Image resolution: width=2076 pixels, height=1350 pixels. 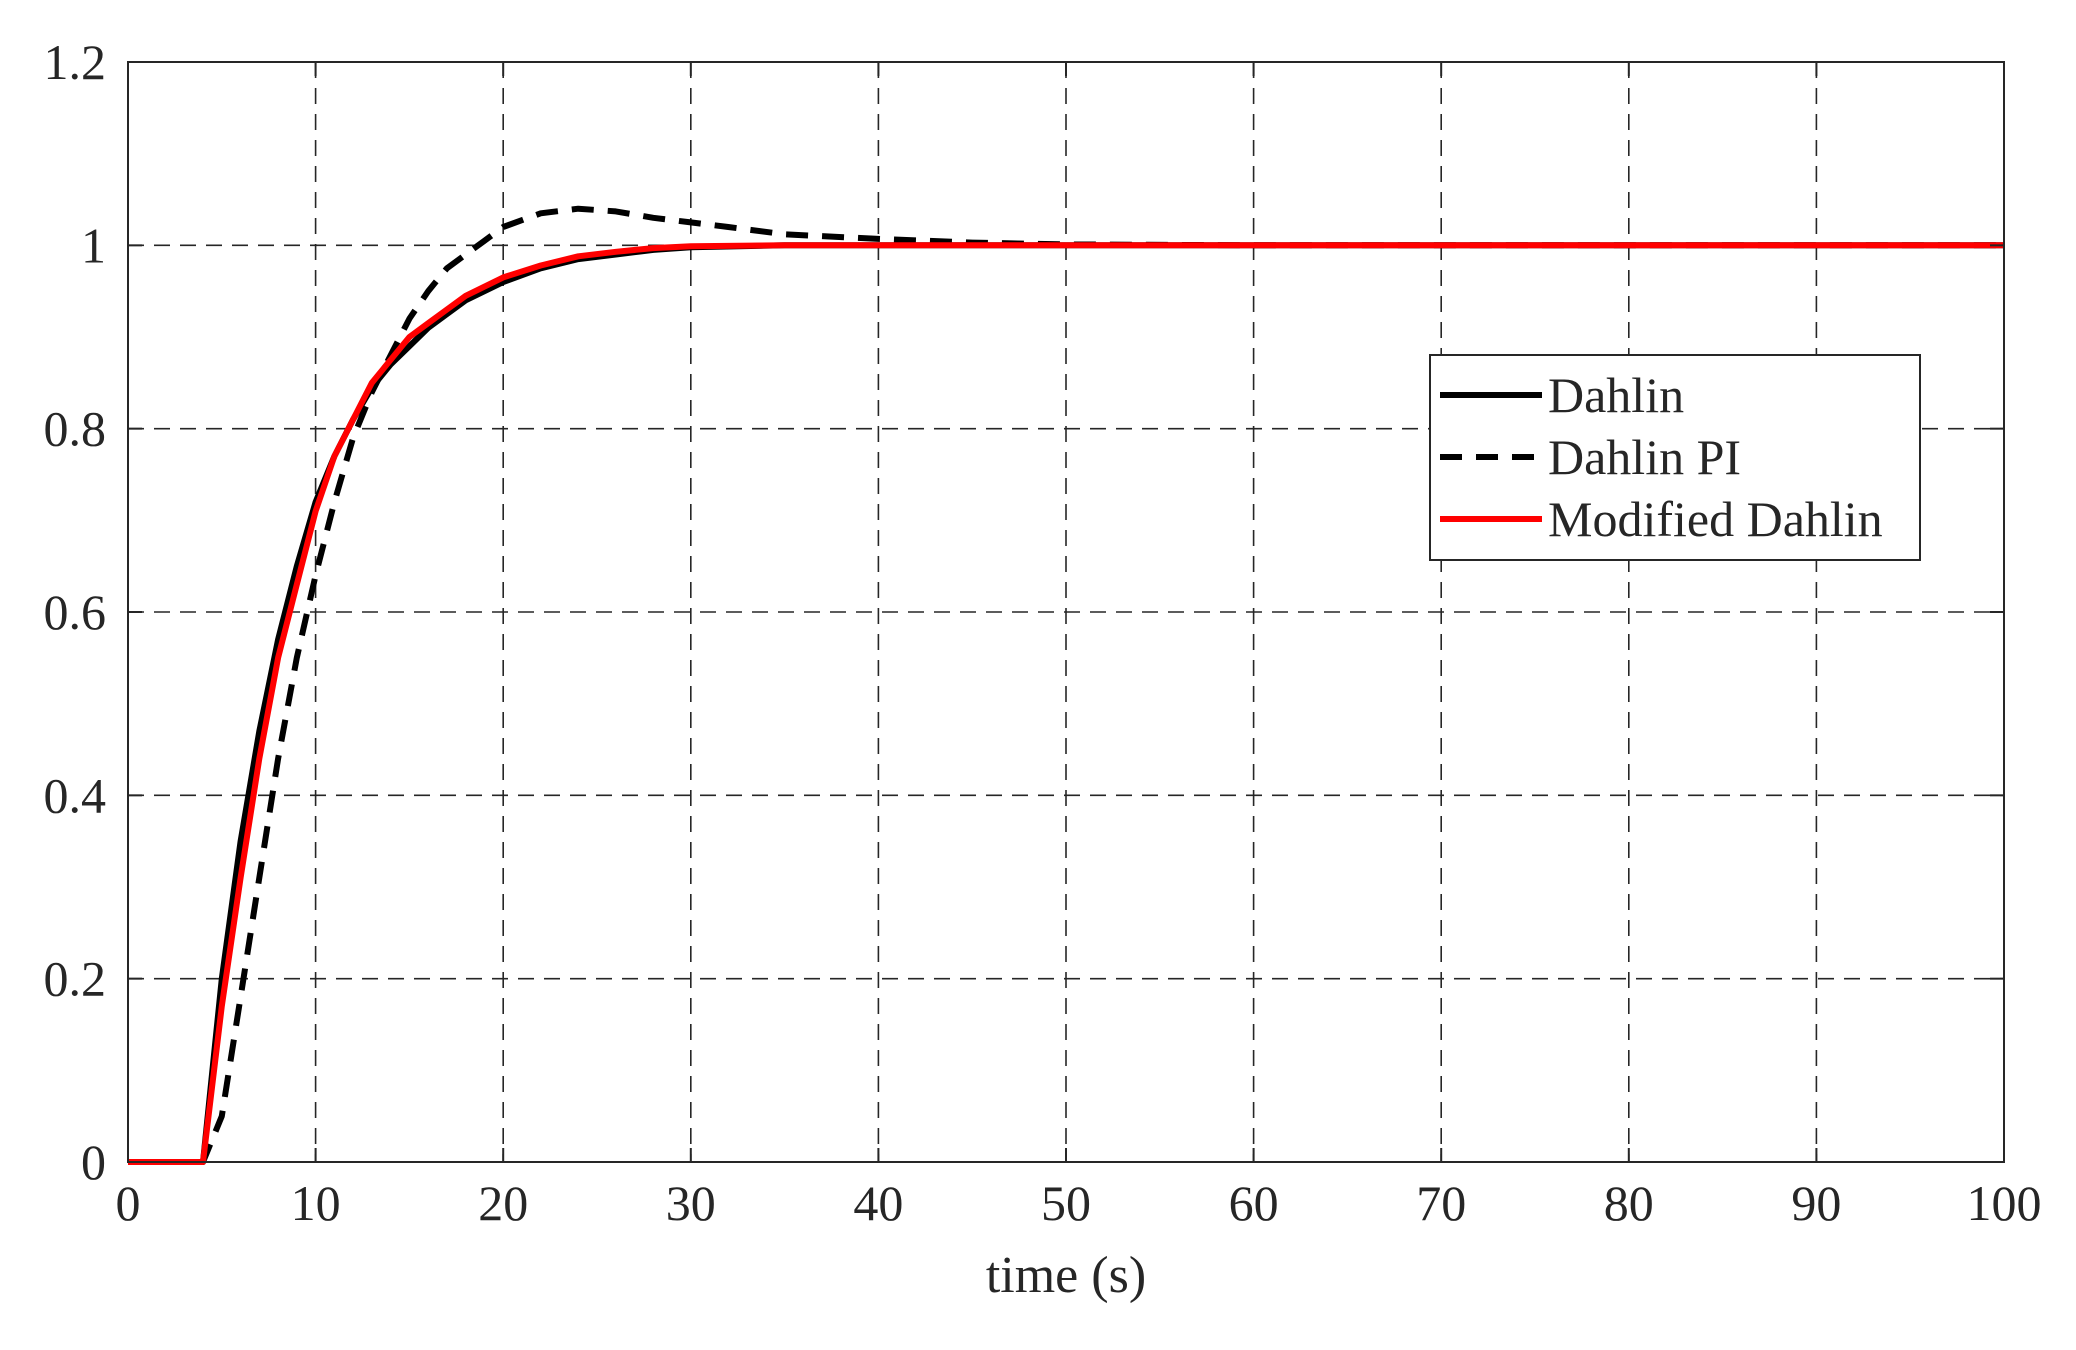 I want to click on x-tick-label: 70, so click(x=1441, y=1203).